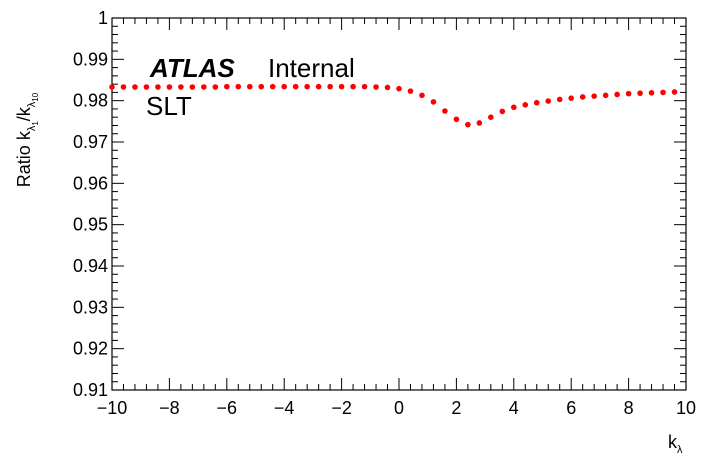 The width and height of the screenshot is (713, 462). Describe the element at coordinates (399, 408) in the screenshot. I see `x-tick-label: 0` at that location.